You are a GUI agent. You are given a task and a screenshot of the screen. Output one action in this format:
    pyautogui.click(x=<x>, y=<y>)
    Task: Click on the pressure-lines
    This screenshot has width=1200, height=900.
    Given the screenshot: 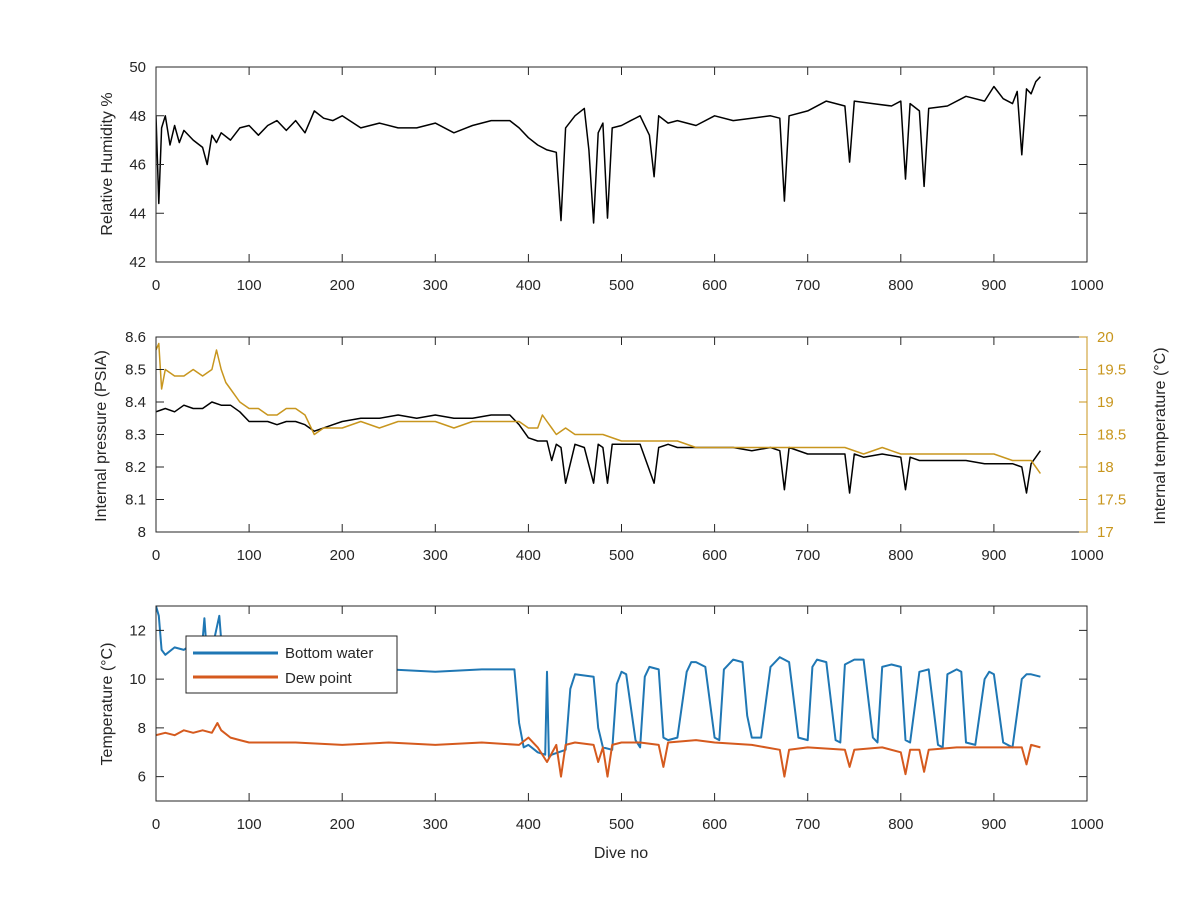 What is the action you would take?
    pyautogui.click(x=599, y=418)
    